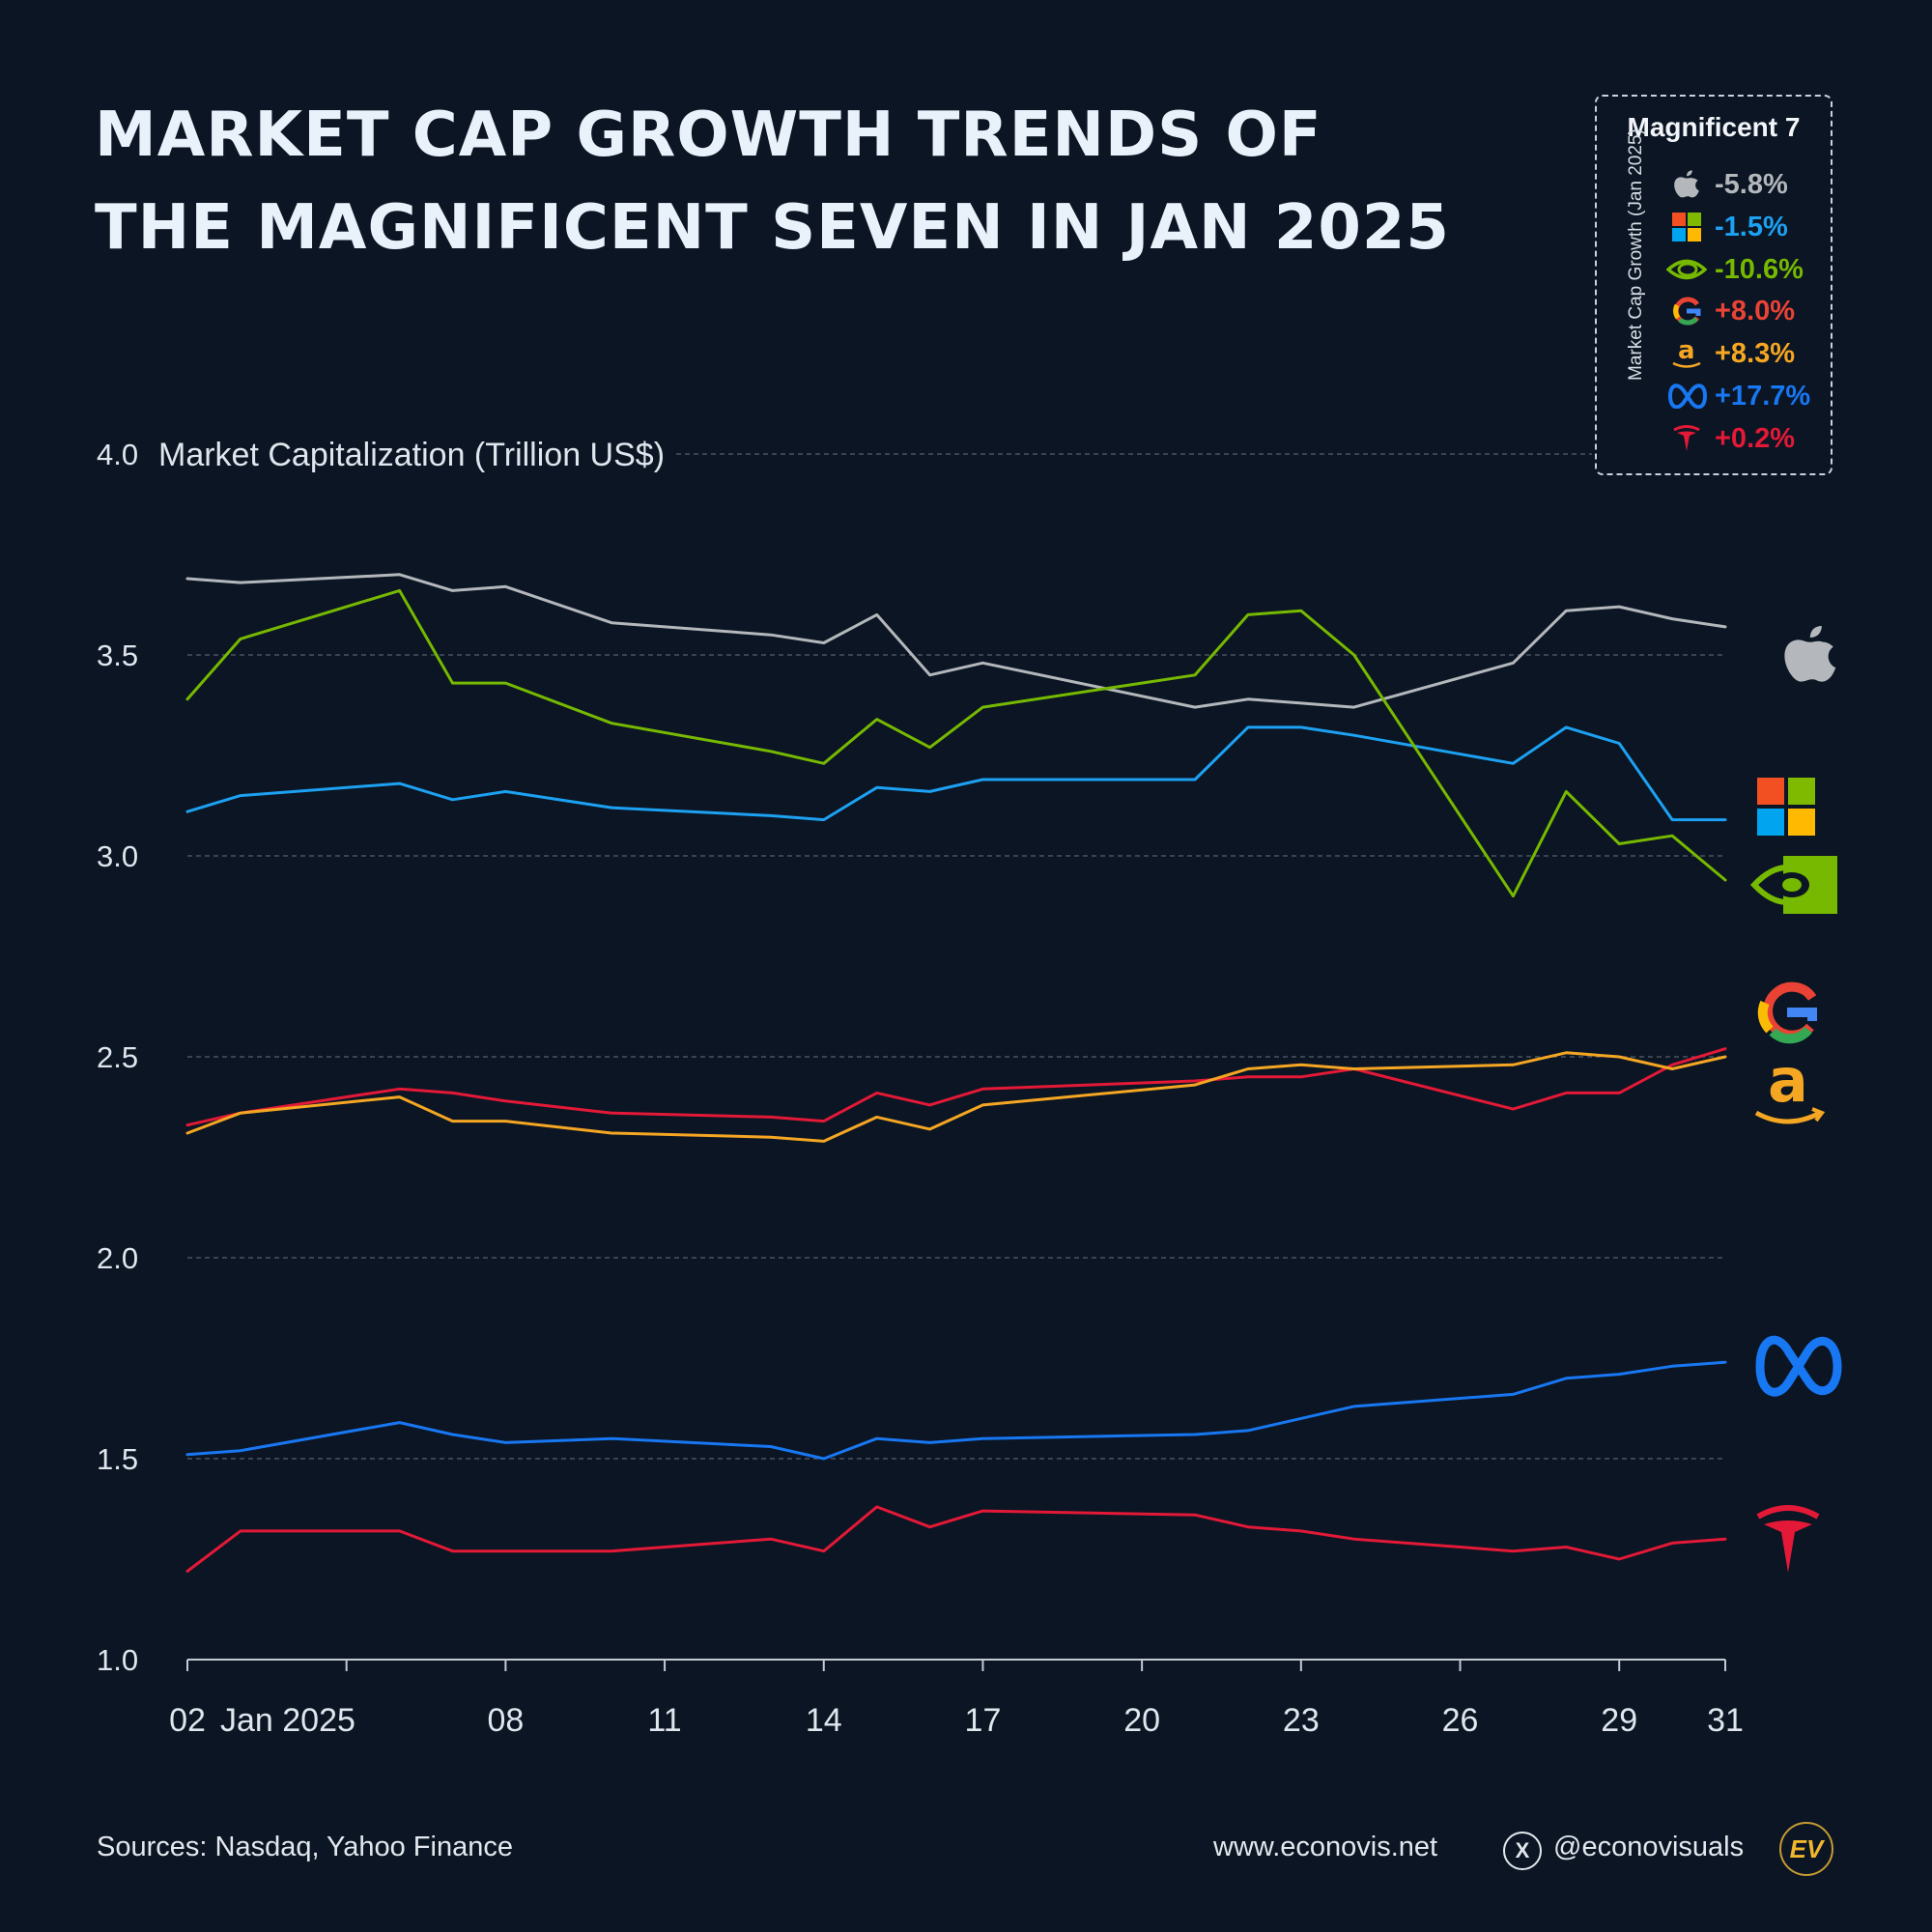  Describe the element at coordinates (664, 1720) in the screenshot. I see `x-tick-label: 11` at that location.